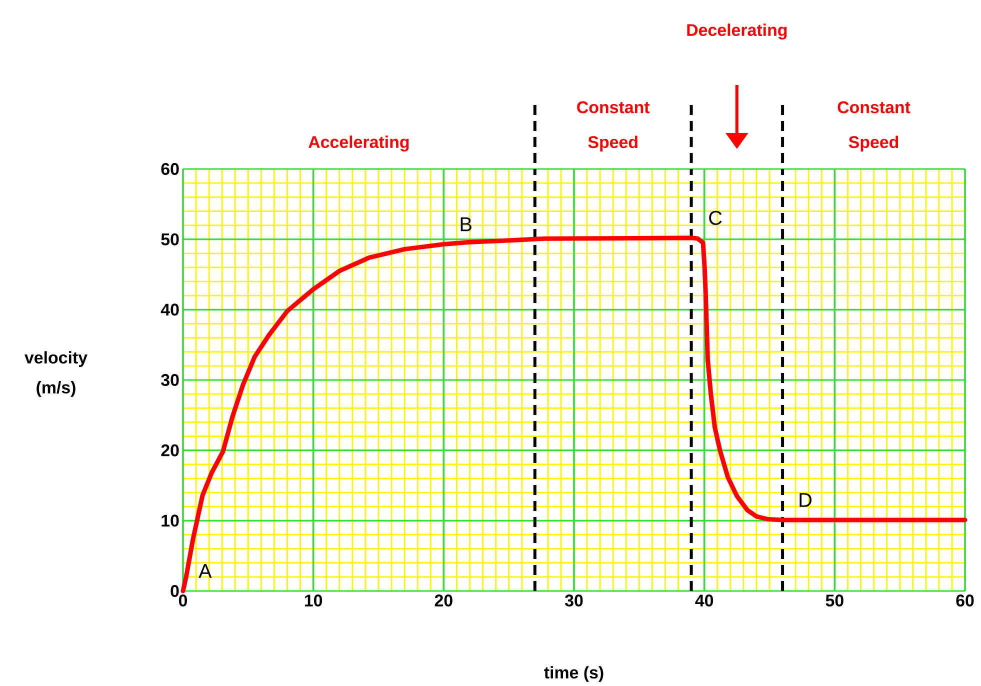  I want to click on x-axis-title: time (s), so click(574, 674).